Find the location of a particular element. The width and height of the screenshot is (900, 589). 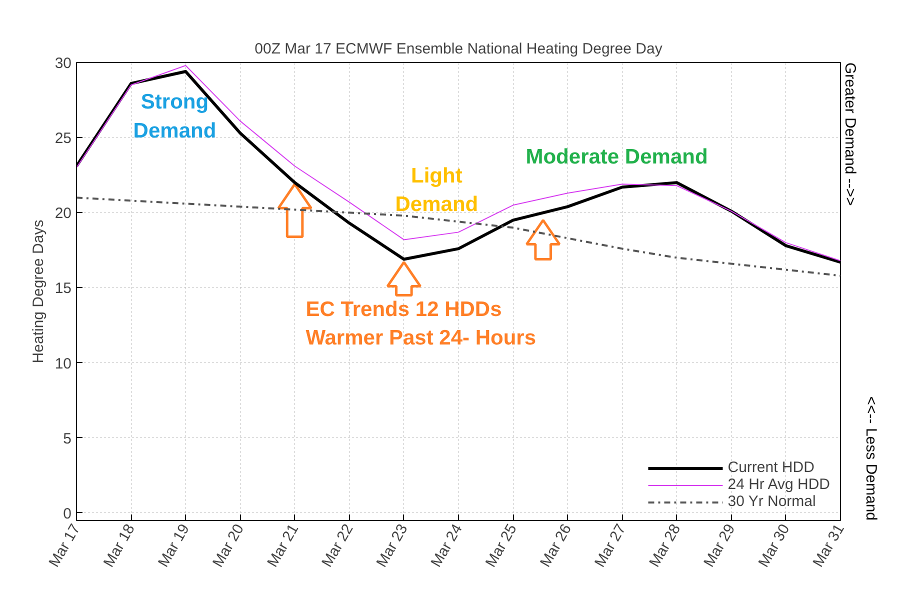

x-tick-label: Mar 24 is located at coordinates (447, 545).